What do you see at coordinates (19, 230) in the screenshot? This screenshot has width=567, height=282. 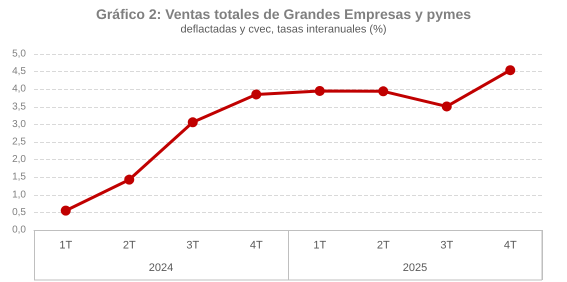 I see `y-tick-label: 0,0` at bounding box center [19, 230].